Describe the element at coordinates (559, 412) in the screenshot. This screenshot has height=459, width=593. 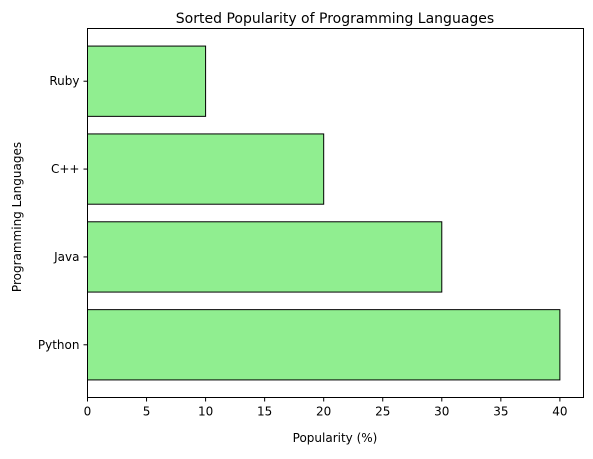
I see `x-tick-label: 40` at that location.